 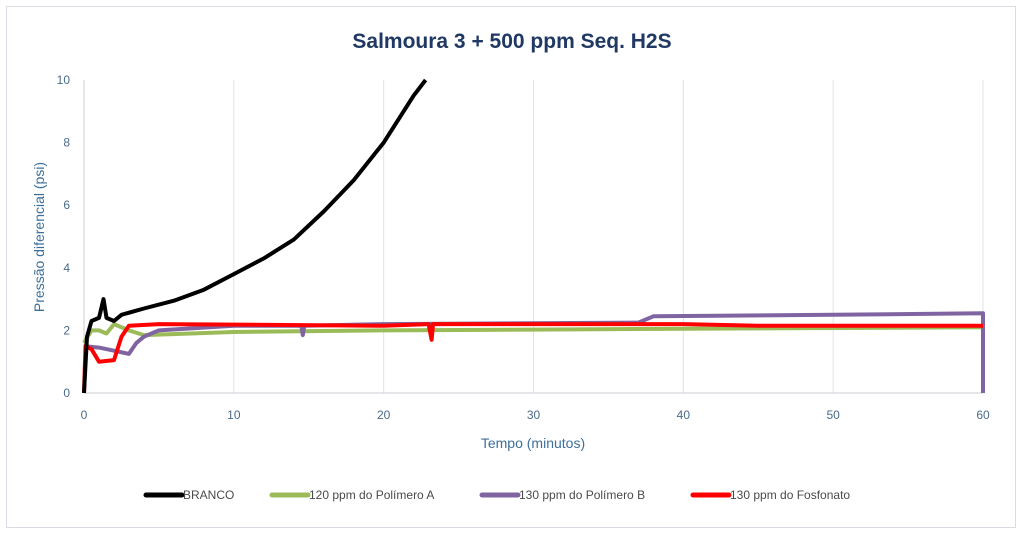 What do you see at coordinates (39, 237) in the screenshot?
I see `y-axis-label: Pressão diferencial (psi)` at bounding box center [39, 237].